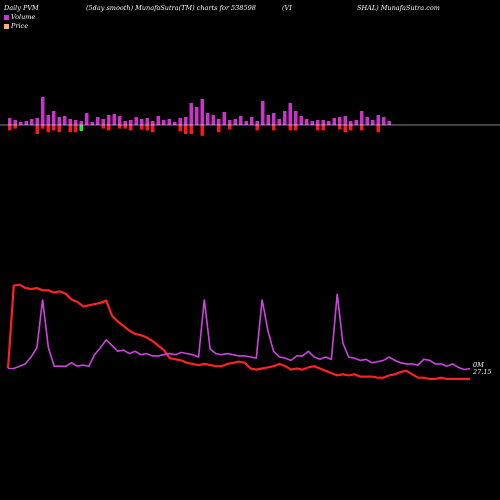 Image resolution: width=500 pixels, height=500 pixels. What do you see at coordinates (6, 26) in the screenshot?
I see `legend-price-swatch` at bounding box center [6, 26].